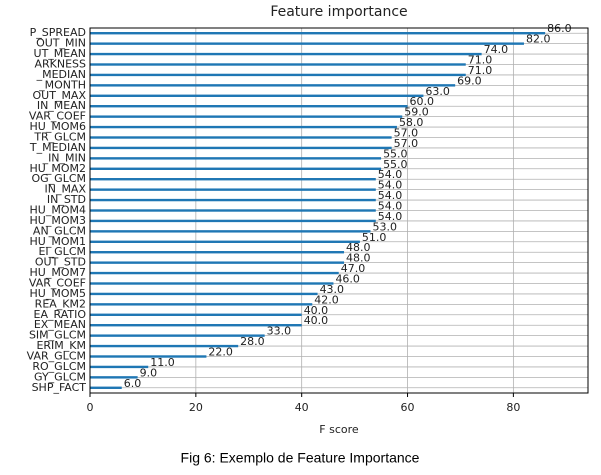 The width and height of the screenshot is (601, 475). What do you see at coordinates (65, 189) in the screenshot?
I see `y-tick-label: IN_MAX` at bounding box center [65, 189].